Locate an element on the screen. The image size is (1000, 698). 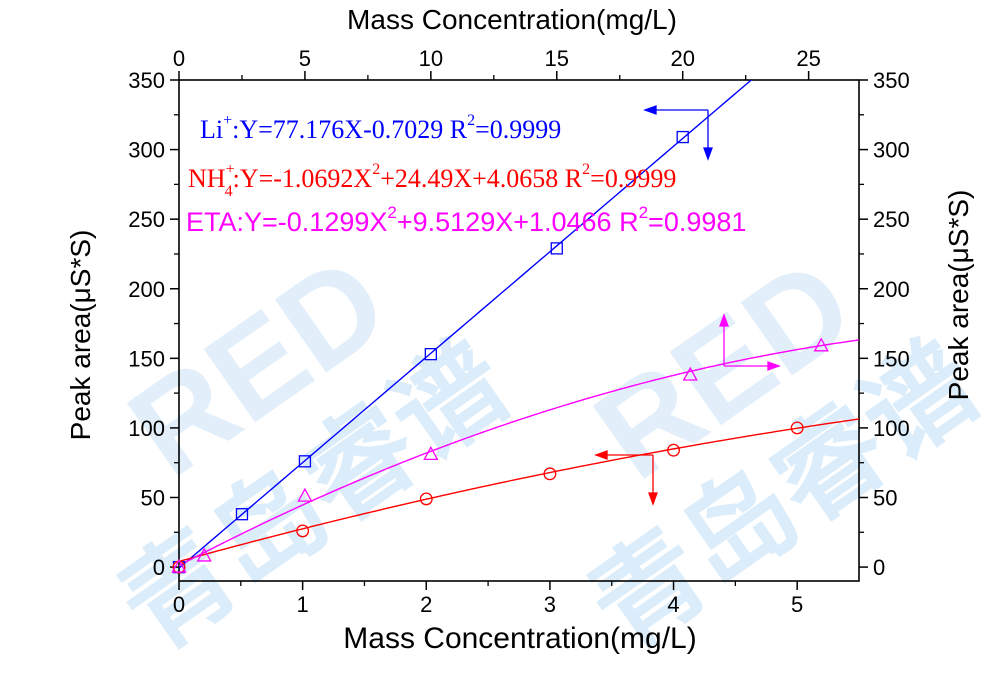
top-tick-label: 5 is located at coordinates (305, 58).